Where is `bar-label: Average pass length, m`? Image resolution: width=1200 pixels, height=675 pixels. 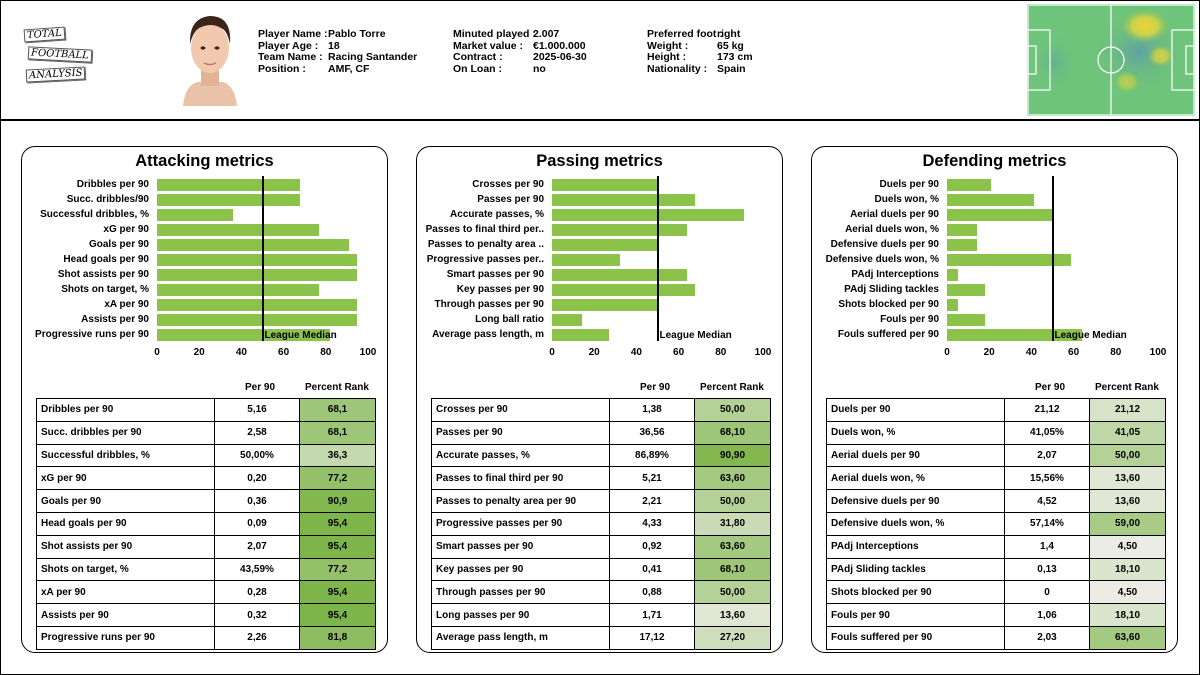 bar-label: Average pass length, m is located at coordinates (488, 334).